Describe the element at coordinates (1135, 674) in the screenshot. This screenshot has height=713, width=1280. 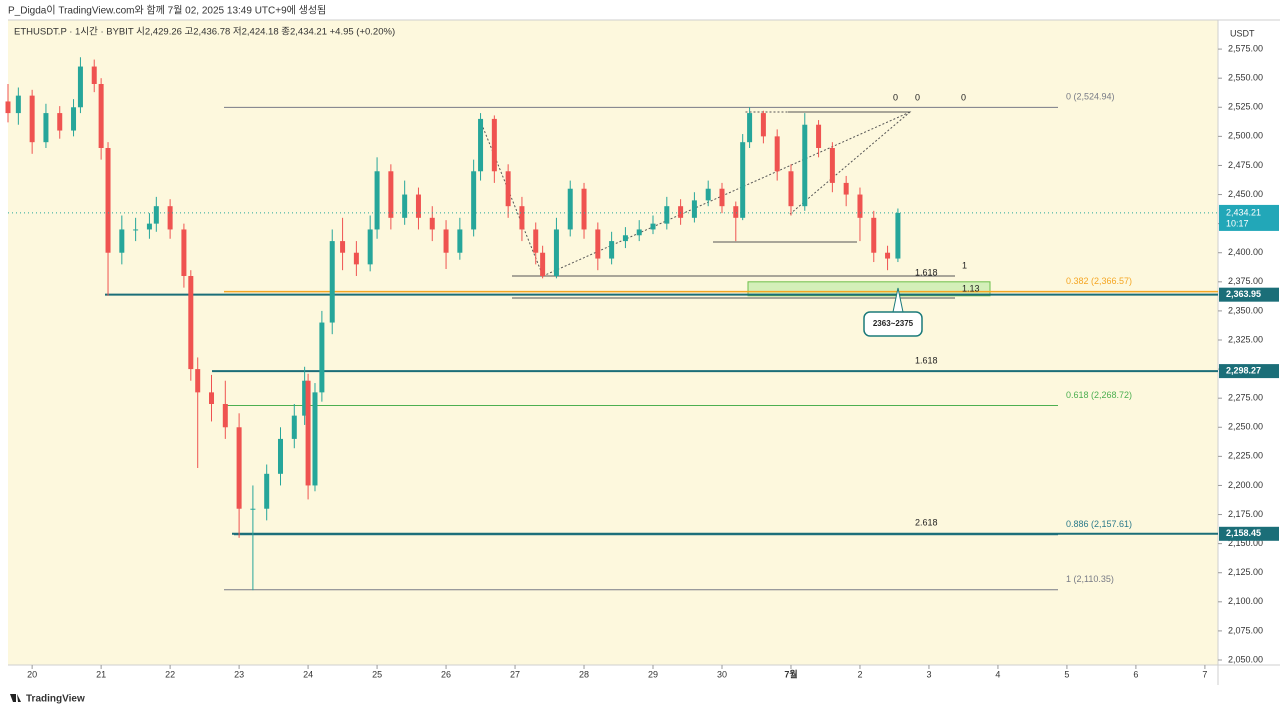
I see `x-tick-label: 6` at that location.